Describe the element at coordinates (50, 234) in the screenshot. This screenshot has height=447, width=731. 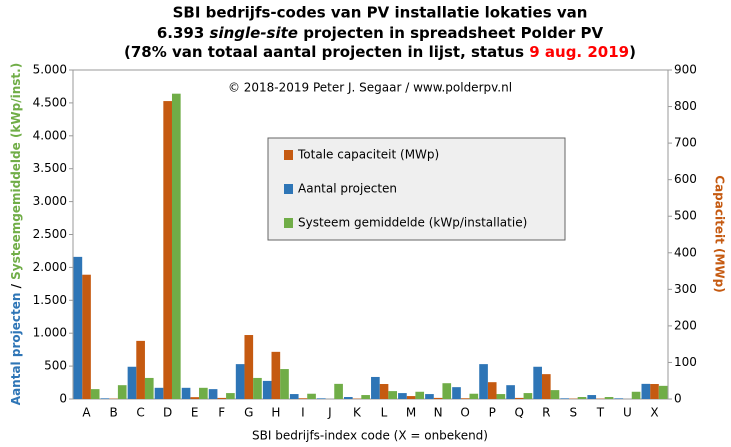
I see `y-tick-label: 2.500` at that location.